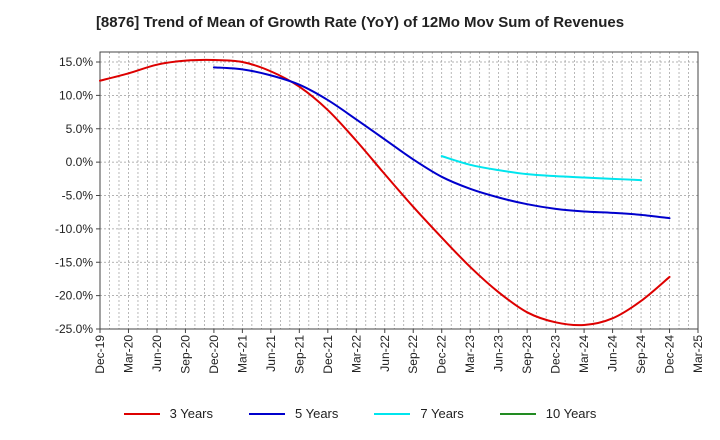 The height and width of the screenshot is (440, 720). I want to click on y-tick-label: 10.0%, so click(76, 95).